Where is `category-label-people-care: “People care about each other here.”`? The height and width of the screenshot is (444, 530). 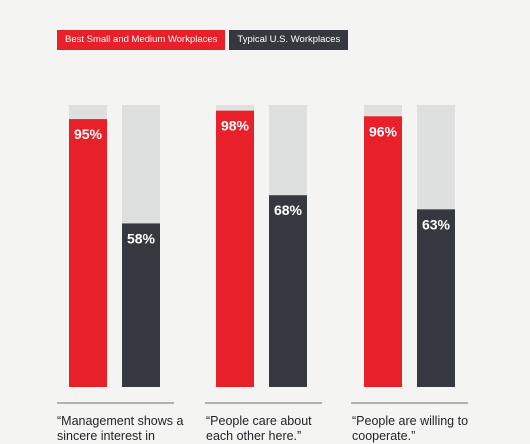 category-label-people-care: “People care about each other here.” is located at coordinates (259, 428).